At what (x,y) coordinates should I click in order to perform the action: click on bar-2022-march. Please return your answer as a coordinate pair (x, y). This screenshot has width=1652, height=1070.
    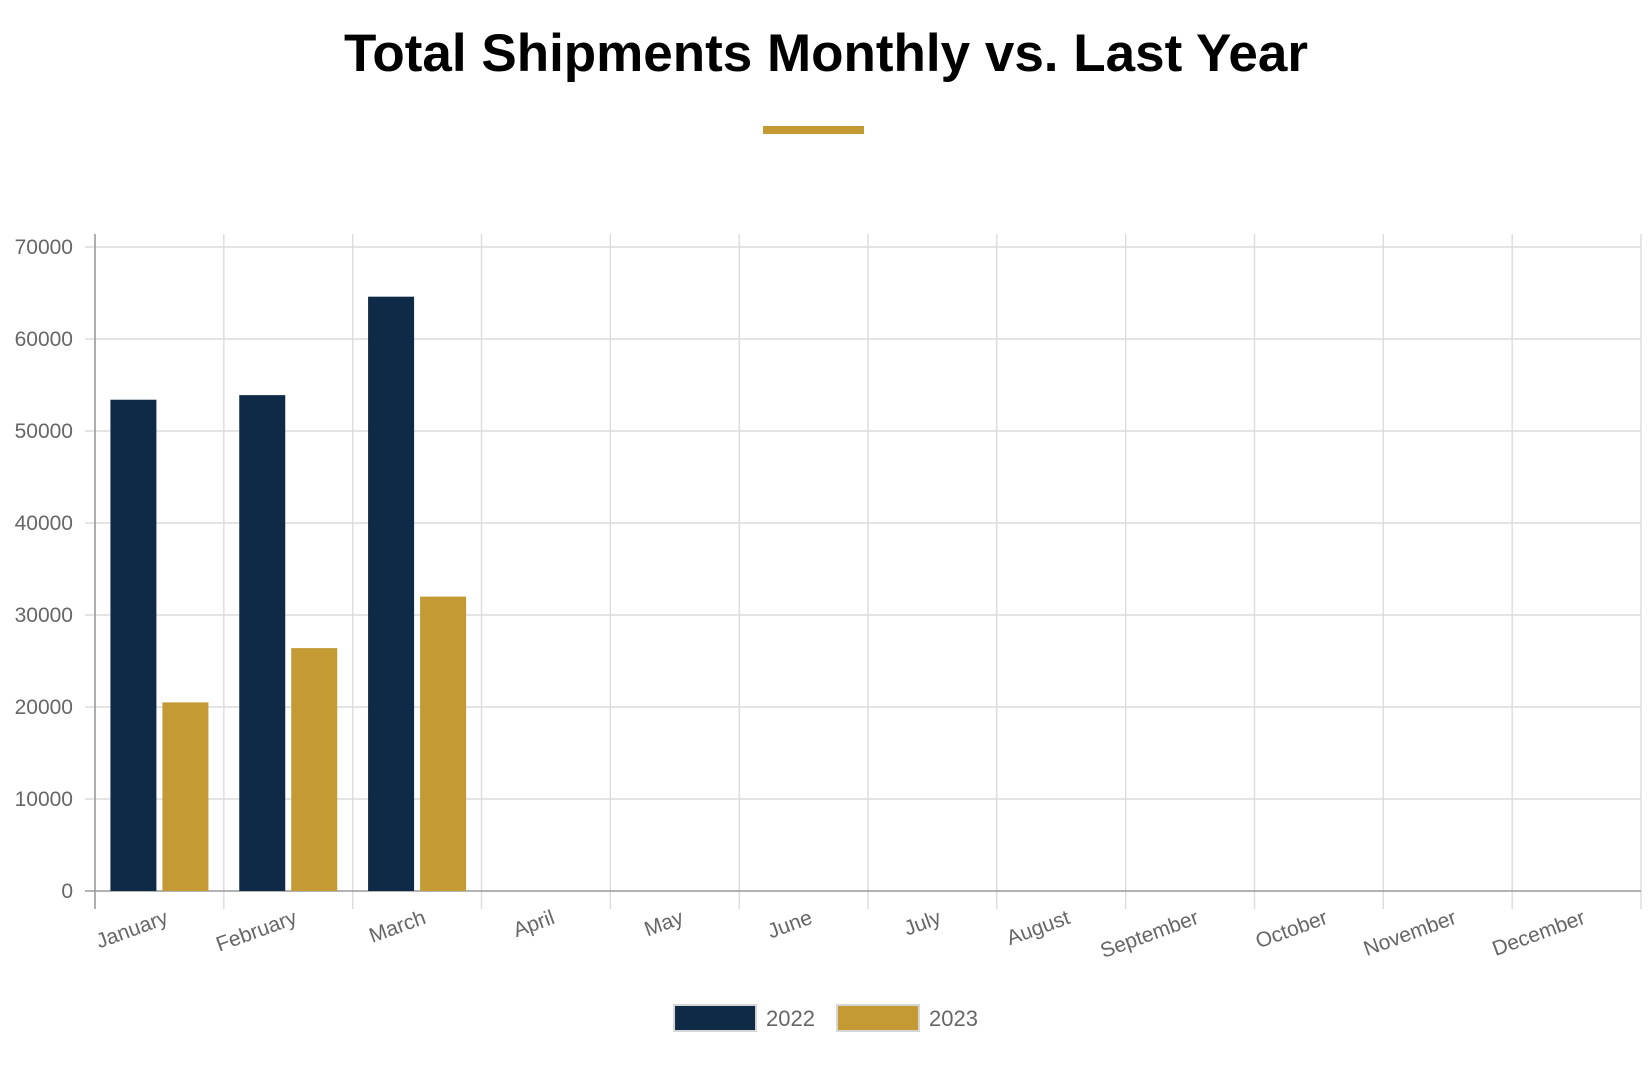
    Looking at the image, I should click on (391, 593).